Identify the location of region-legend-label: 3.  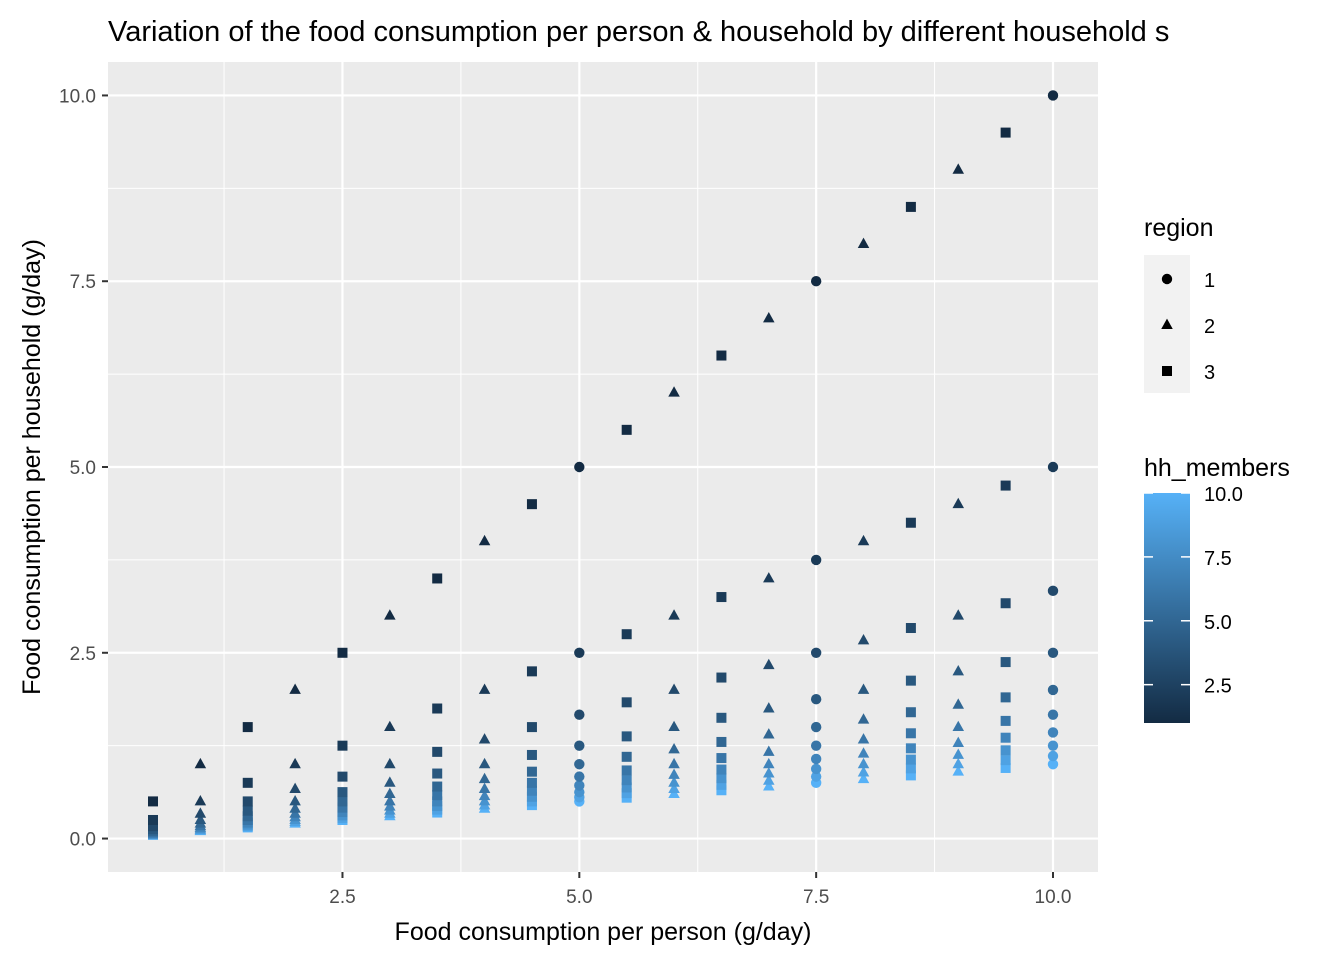
(1209, 373).